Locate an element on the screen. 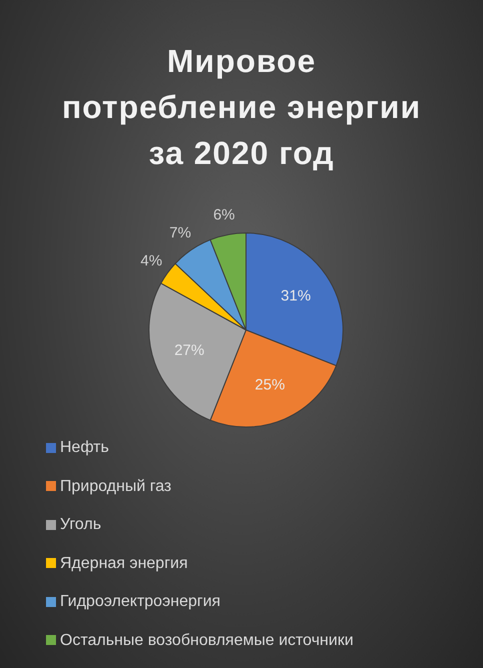 The height and width of the screenshot is (668, 483). legend-label: Гидроэлектроэнергия is located at coordinates (140, 601).